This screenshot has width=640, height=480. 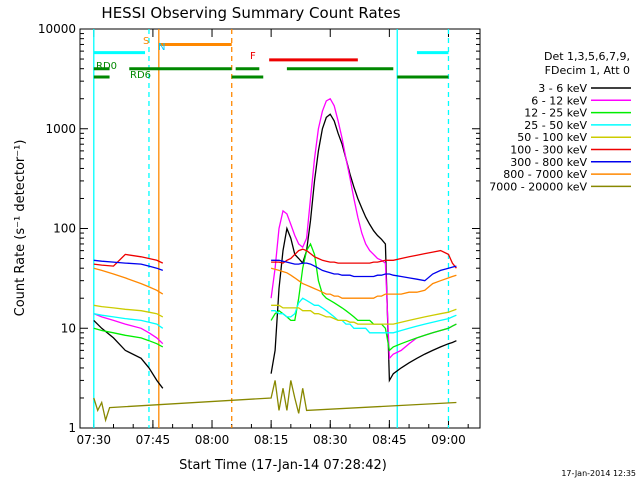 I want to click on y-tick-label: 10000, so click(x=57, y=29).